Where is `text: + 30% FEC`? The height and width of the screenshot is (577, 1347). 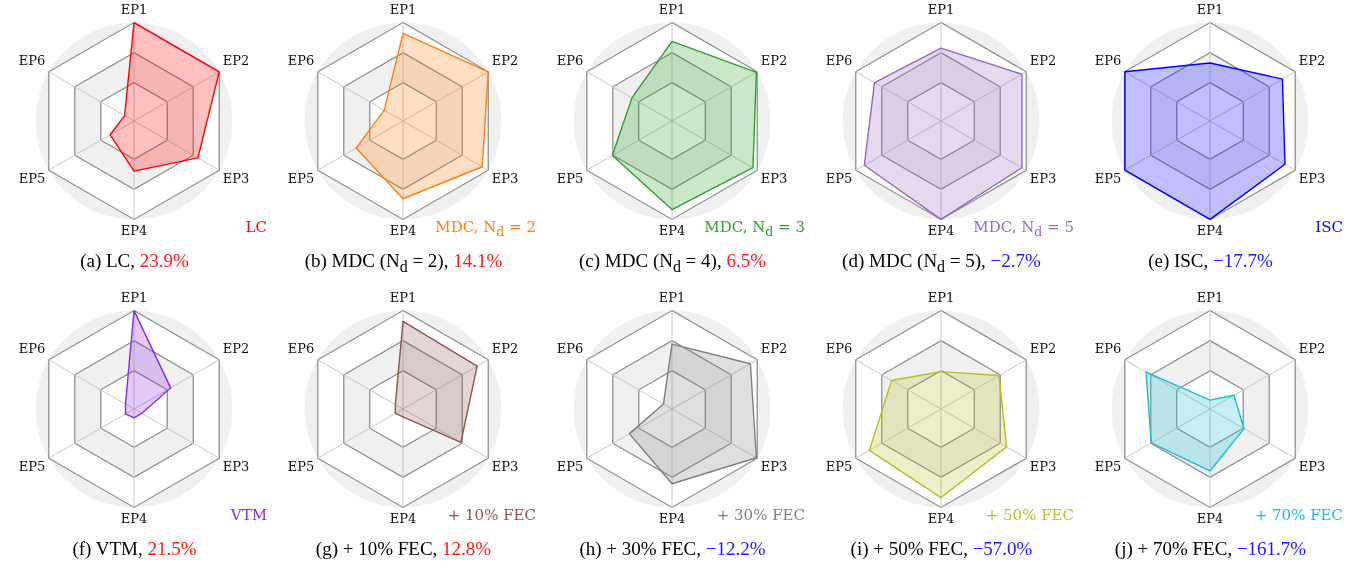
text: + 30% FEC is located at coordinates (760, 515).